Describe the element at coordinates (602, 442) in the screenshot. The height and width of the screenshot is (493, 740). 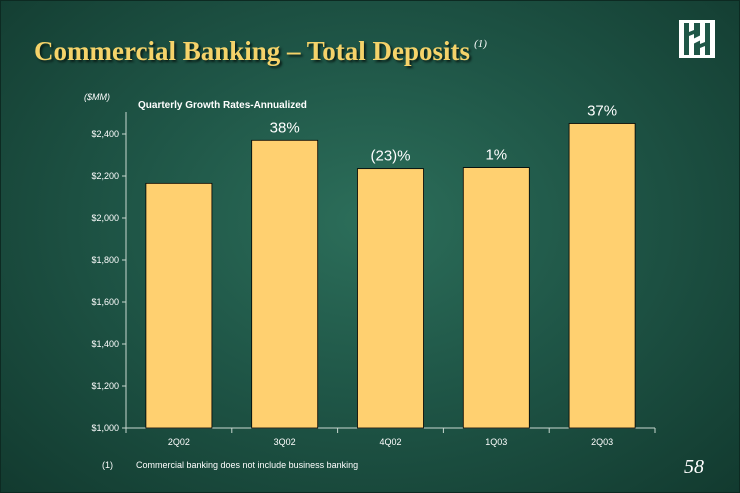
I see `x-tick-label: 2Q03` at that location.